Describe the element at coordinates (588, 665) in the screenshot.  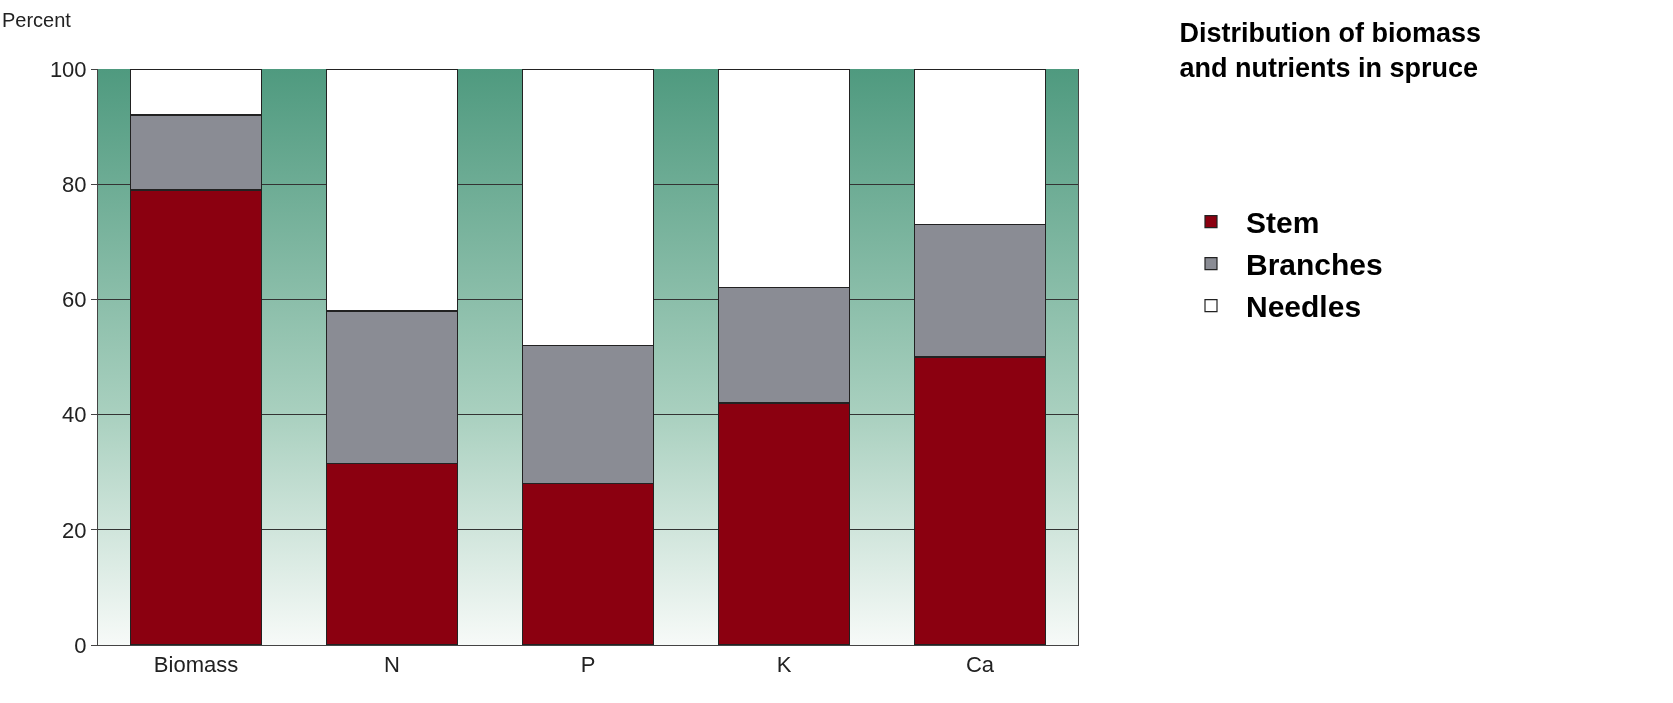
I see `x-tick-label: P` at that location.